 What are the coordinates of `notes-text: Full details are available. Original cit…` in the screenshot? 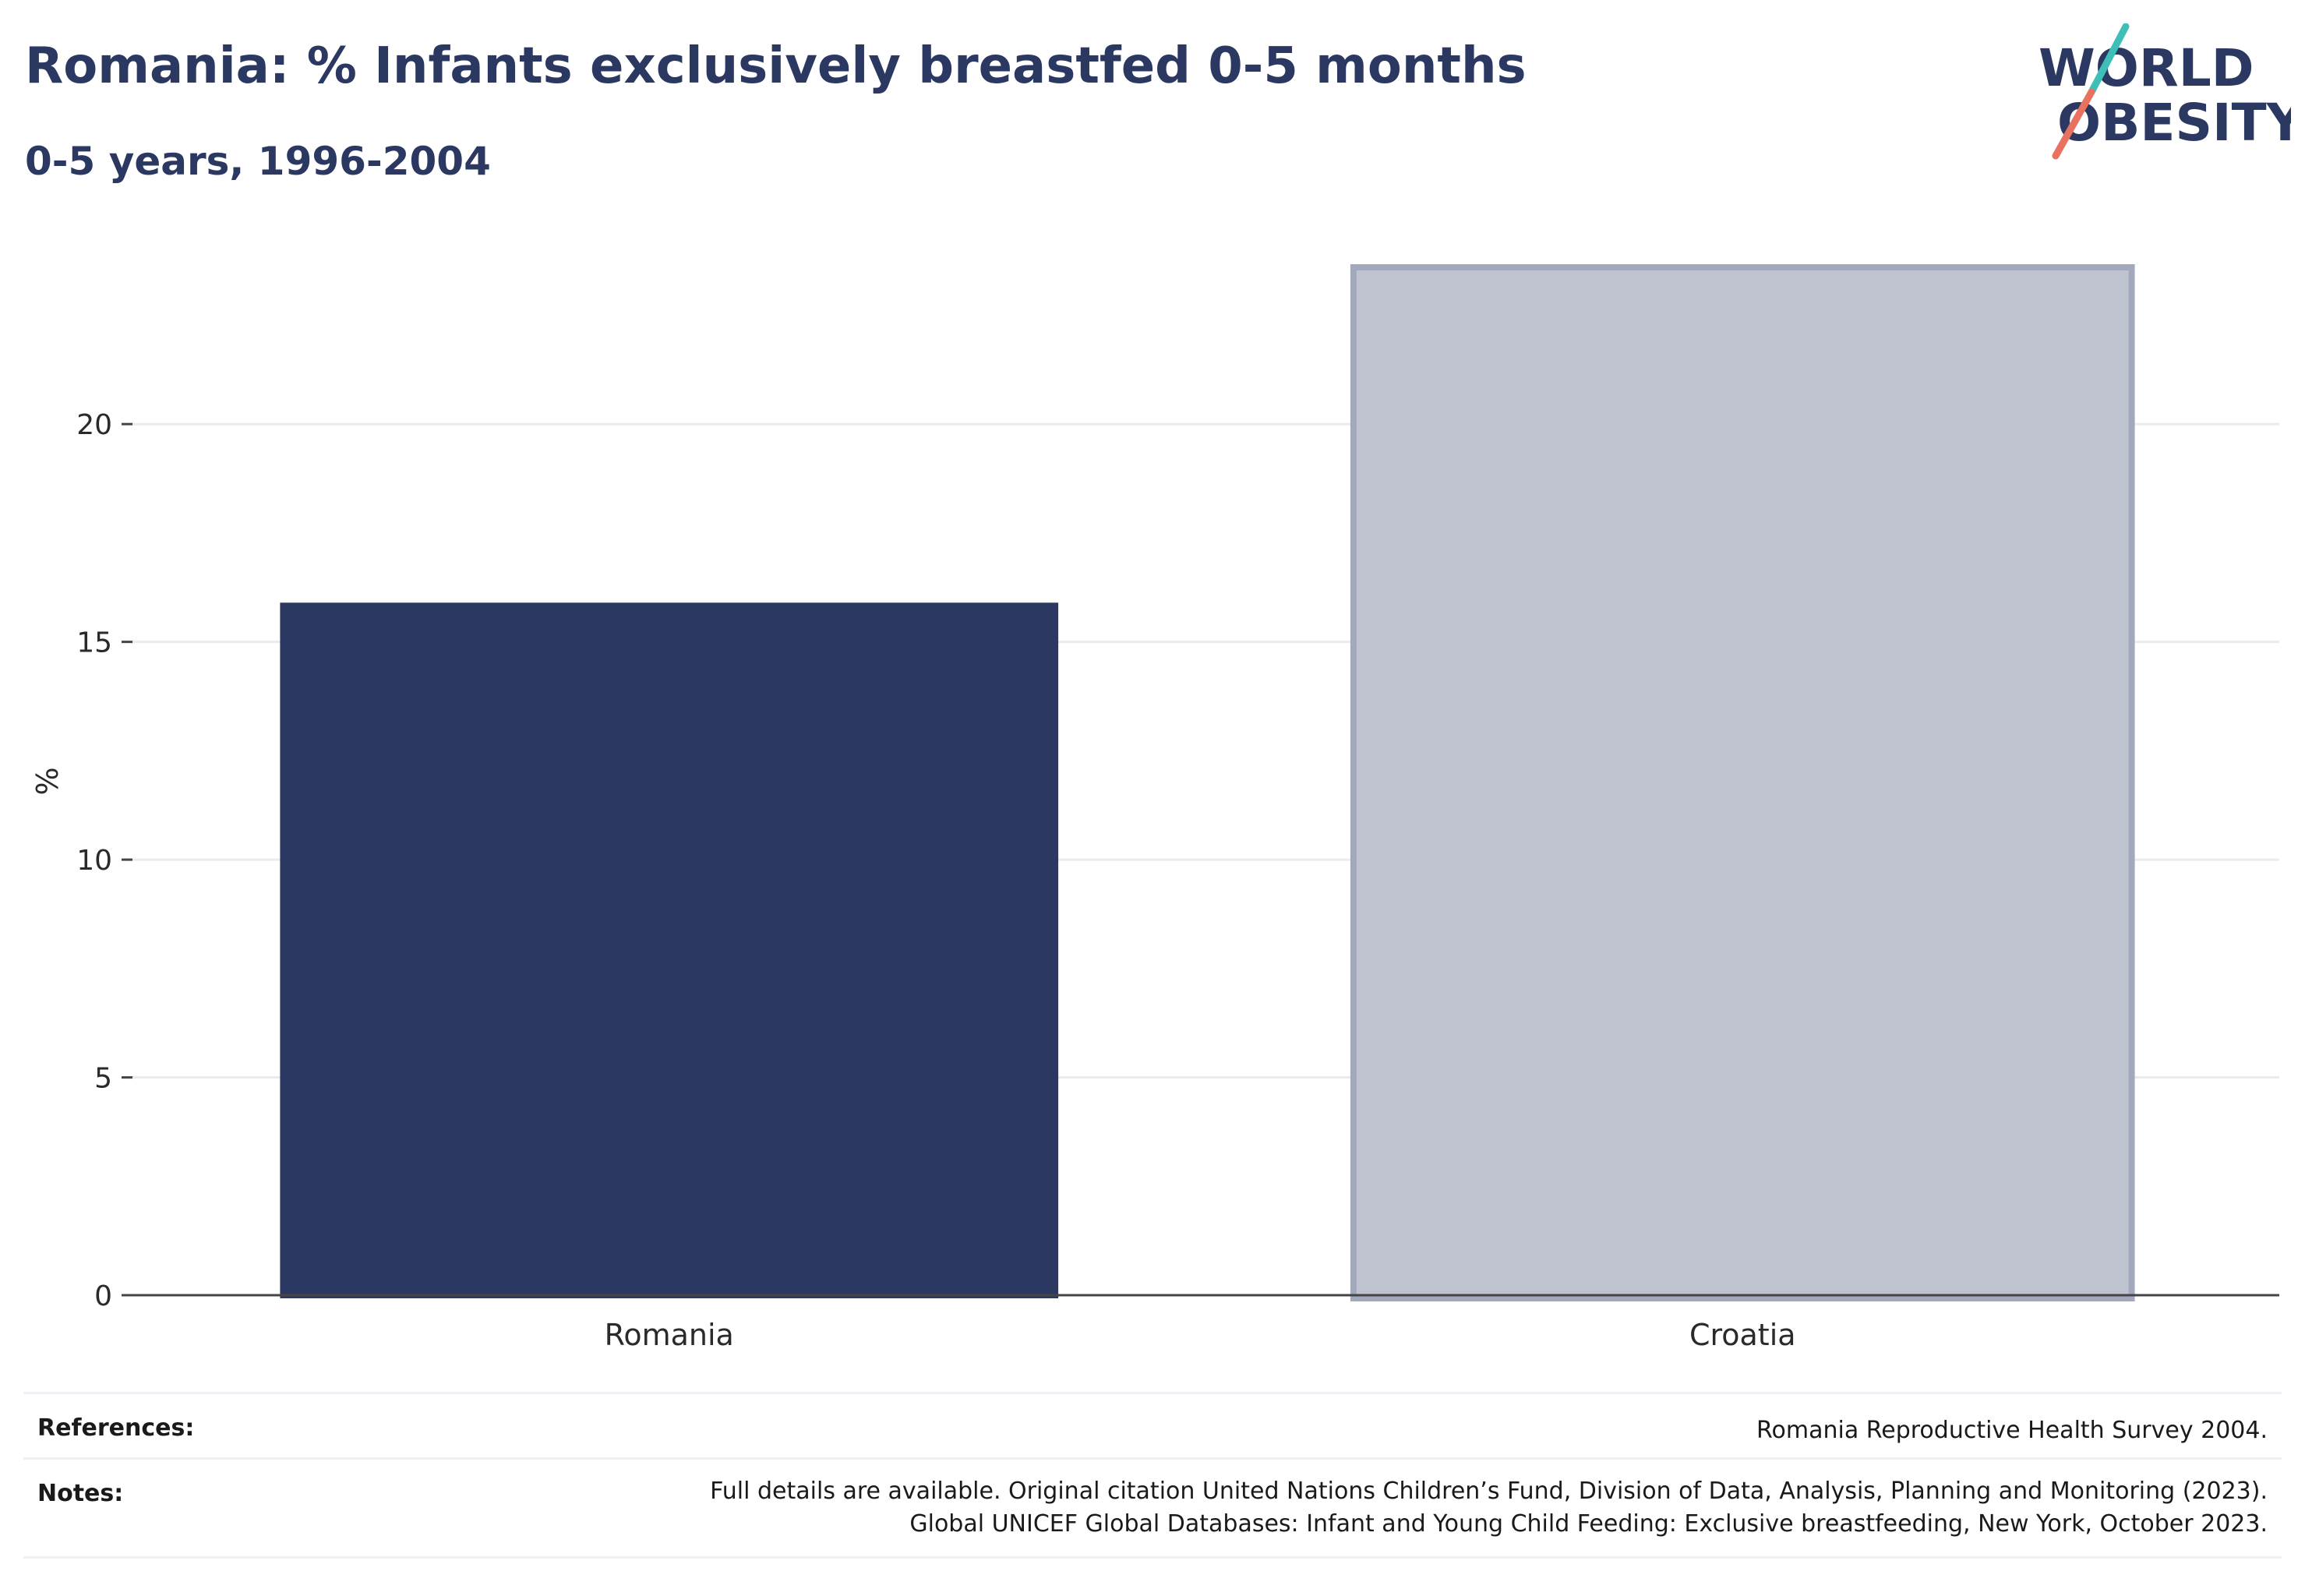 It's located at (1489, 1508).